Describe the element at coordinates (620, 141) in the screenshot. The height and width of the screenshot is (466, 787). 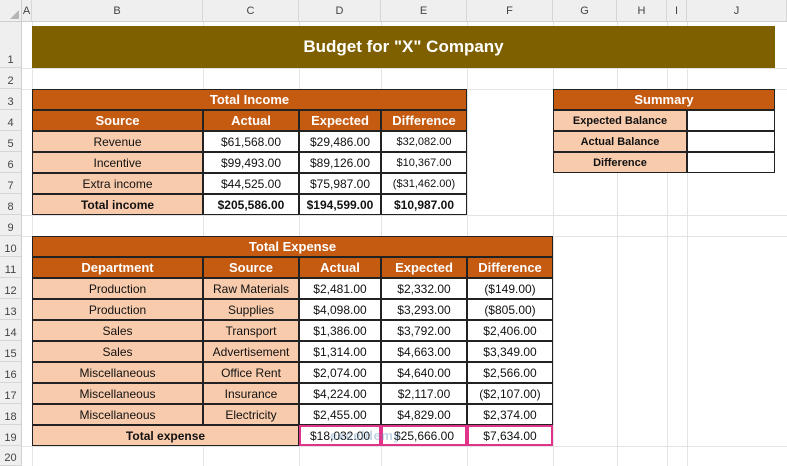
I see `summary-label-cell: Actual Balance` at that location.